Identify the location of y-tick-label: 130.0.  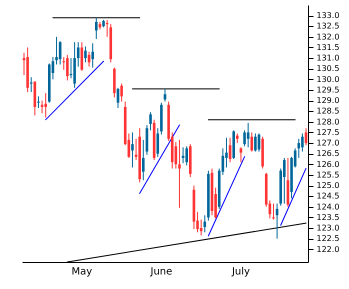
(328, 79).